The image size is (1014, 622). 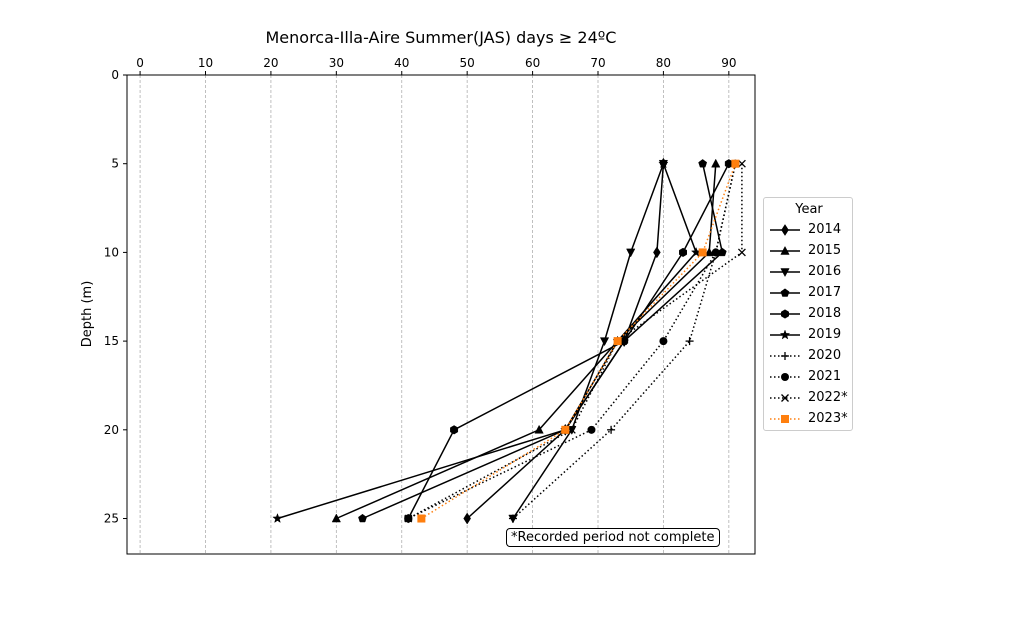 I want to click on legend-item: 2023*, so click(x=809, y=419).